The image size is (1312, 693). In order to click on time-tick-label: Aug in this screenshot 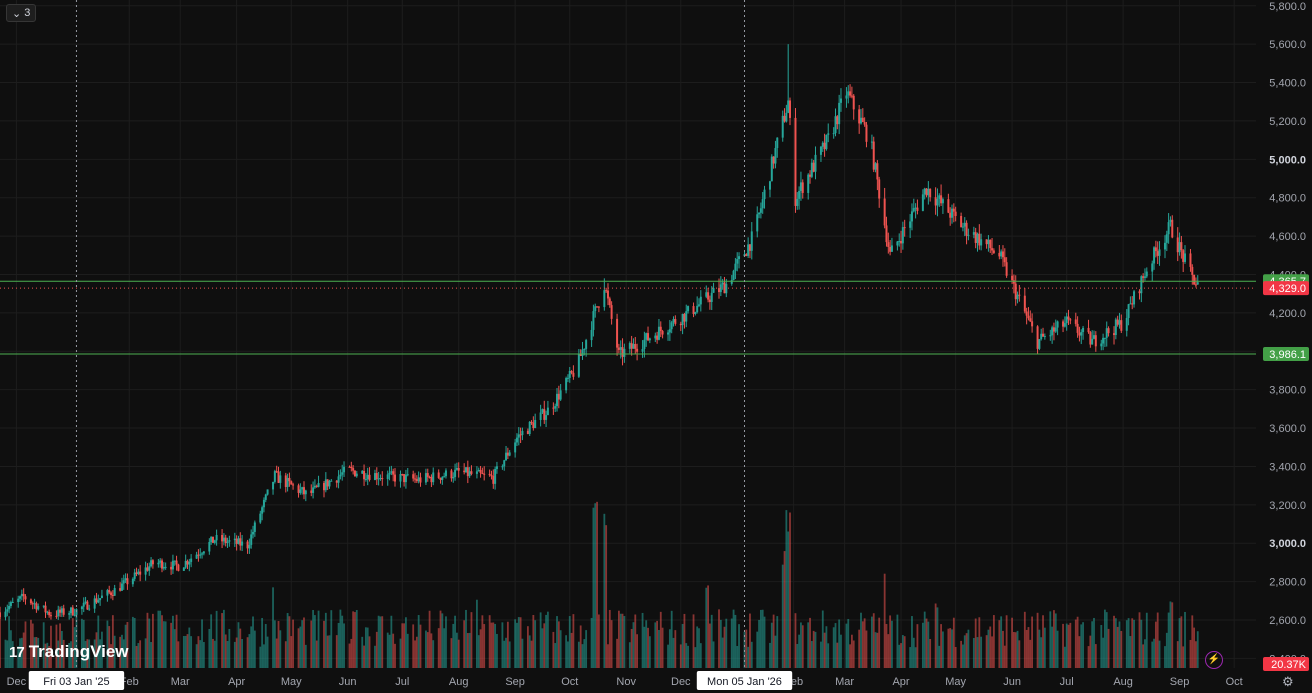, I will do `click(1123, 682)`.